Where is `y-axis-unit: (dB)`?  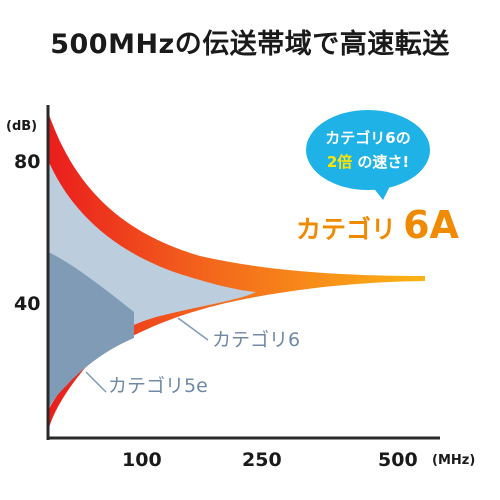
y-axis-unit: (dB) is located at coordinates (21, 126).